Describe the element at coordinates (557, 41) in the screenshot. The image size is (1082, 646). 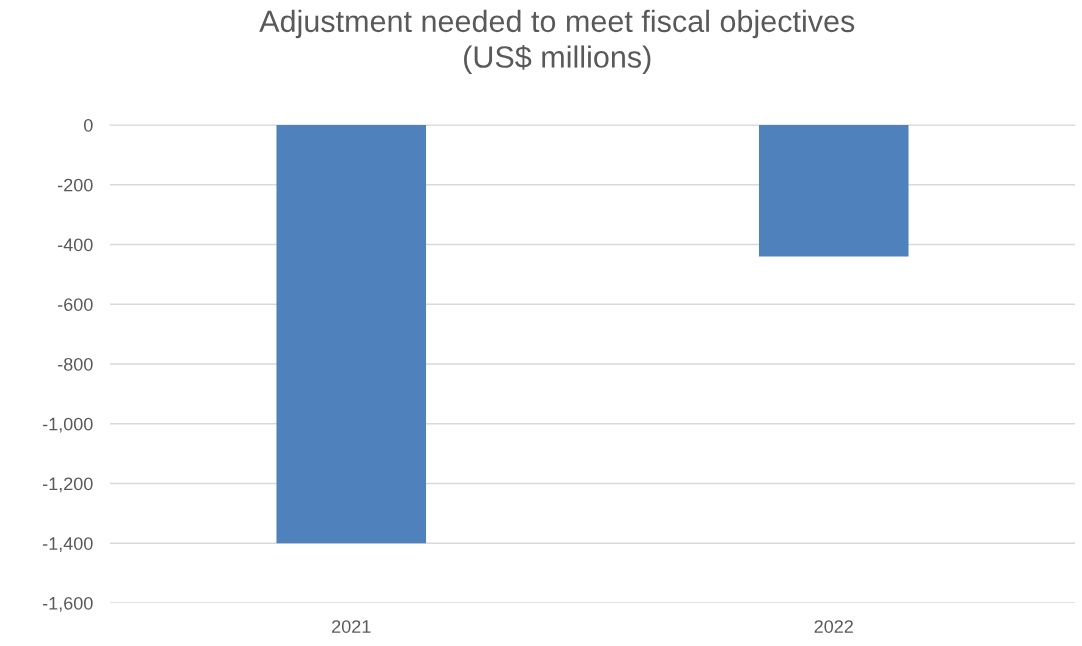
I see `chart-title: Adjustment needed to meet fiscal objectives (US$ millions)` at that location.